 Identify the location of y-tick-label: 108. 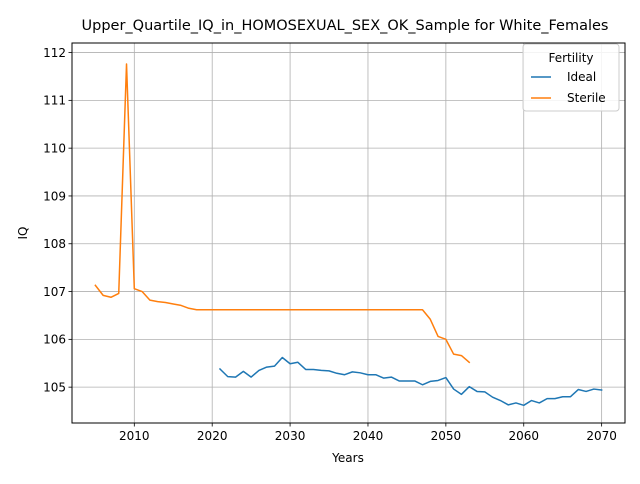
(54, 244).